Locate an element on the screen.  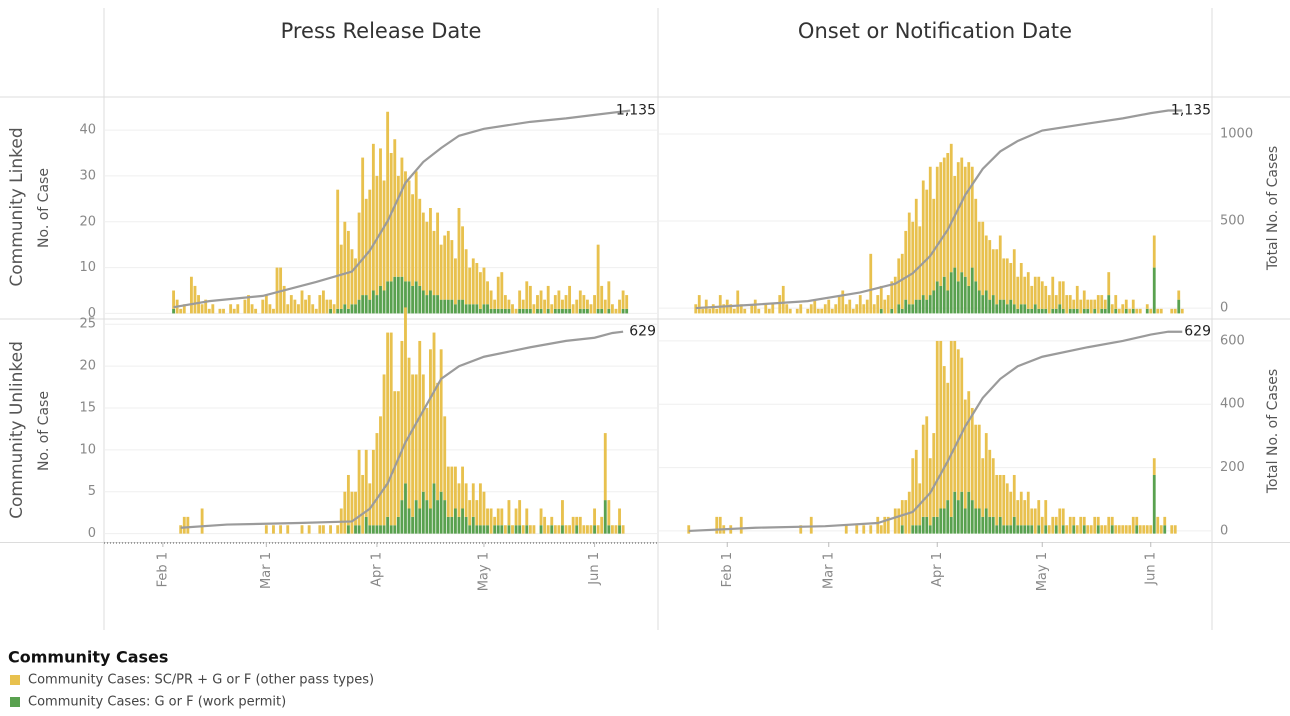
cumulative-line is located at coordinates (939, 209).